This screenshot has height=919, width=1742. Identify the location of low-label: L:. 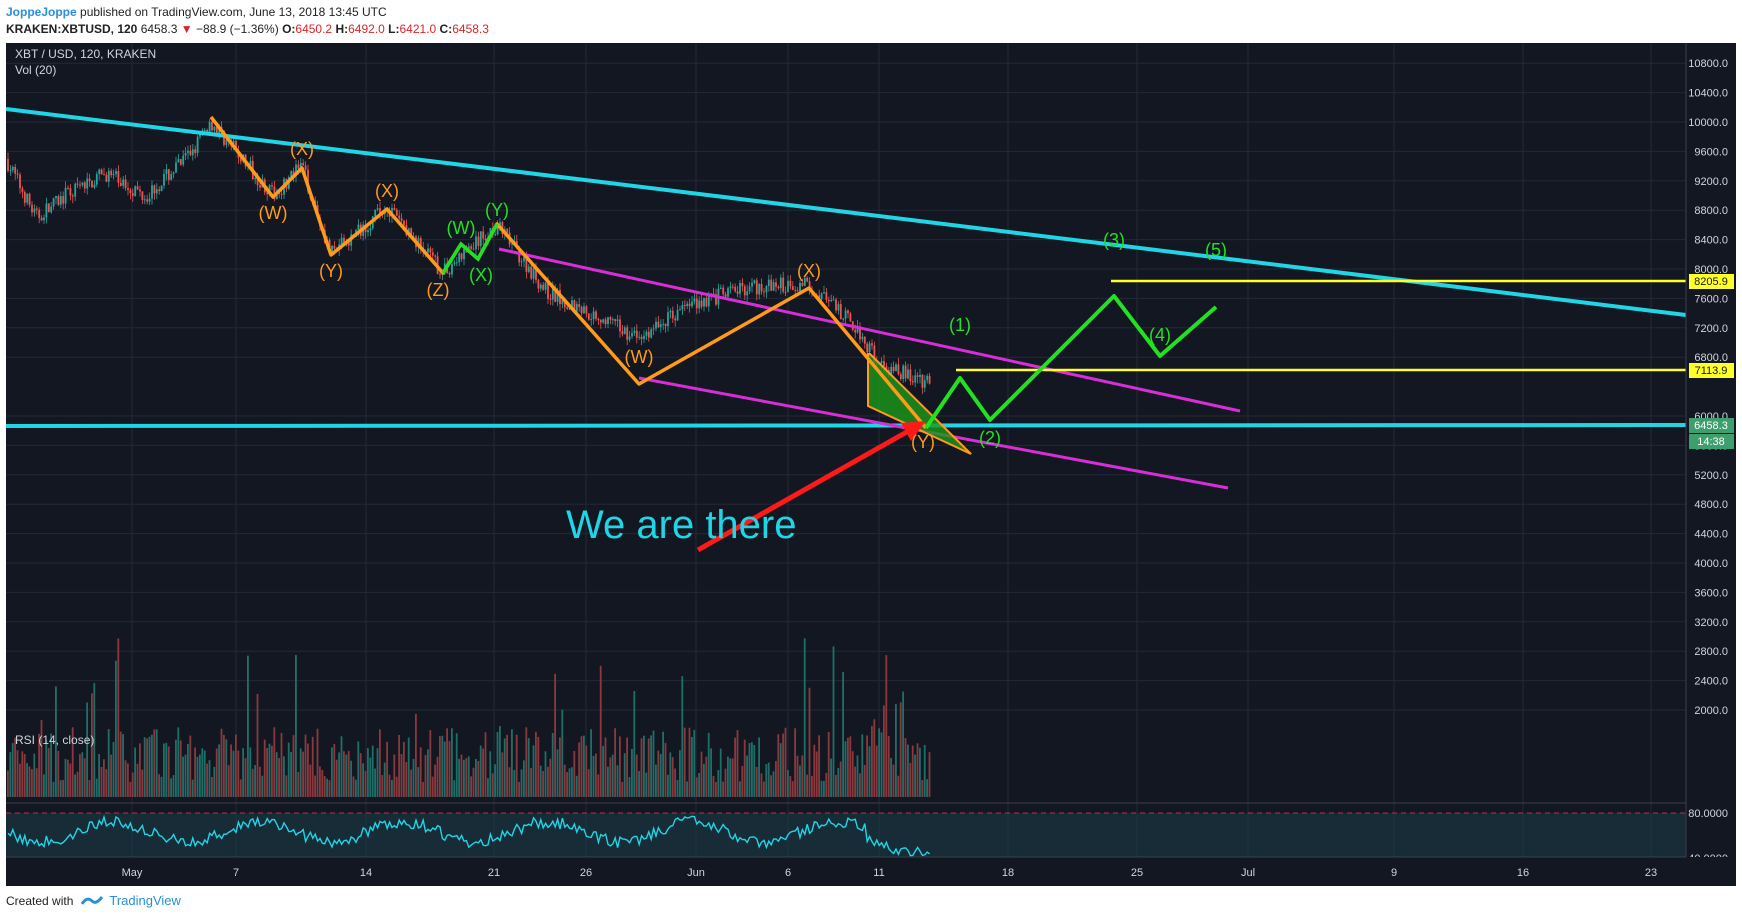
(394, 29).